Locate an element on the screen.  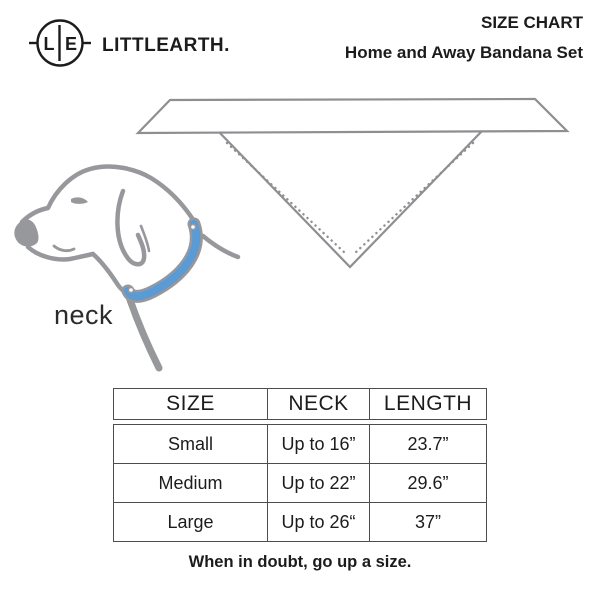
neck-label: neck is located at coordinates (84, 315).